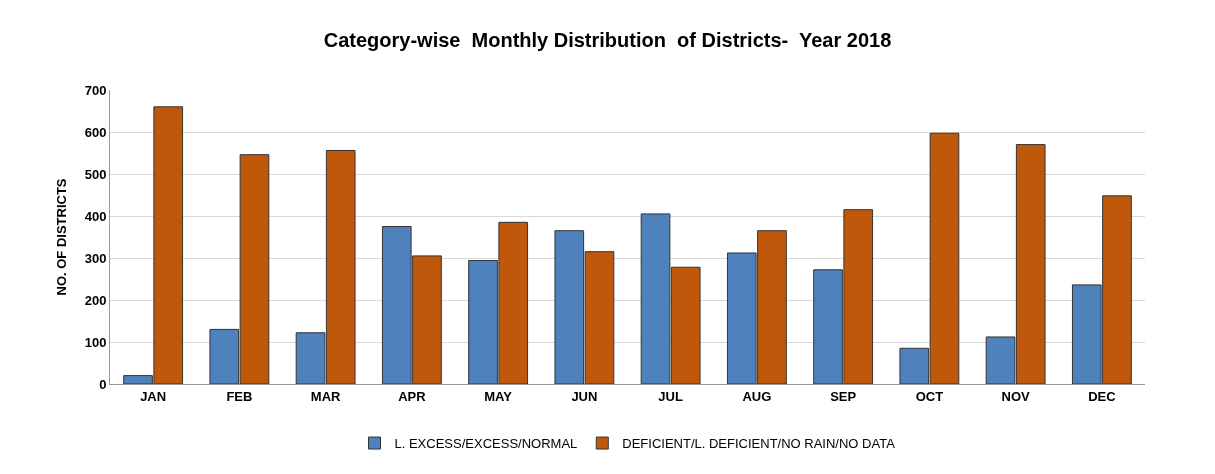 The height and width of the screenshot is (474, 1215). What do you see at coordinates (95, 174) in the screenshot?
I see `y-tick-label: 500` at bounding box center [95, 174].